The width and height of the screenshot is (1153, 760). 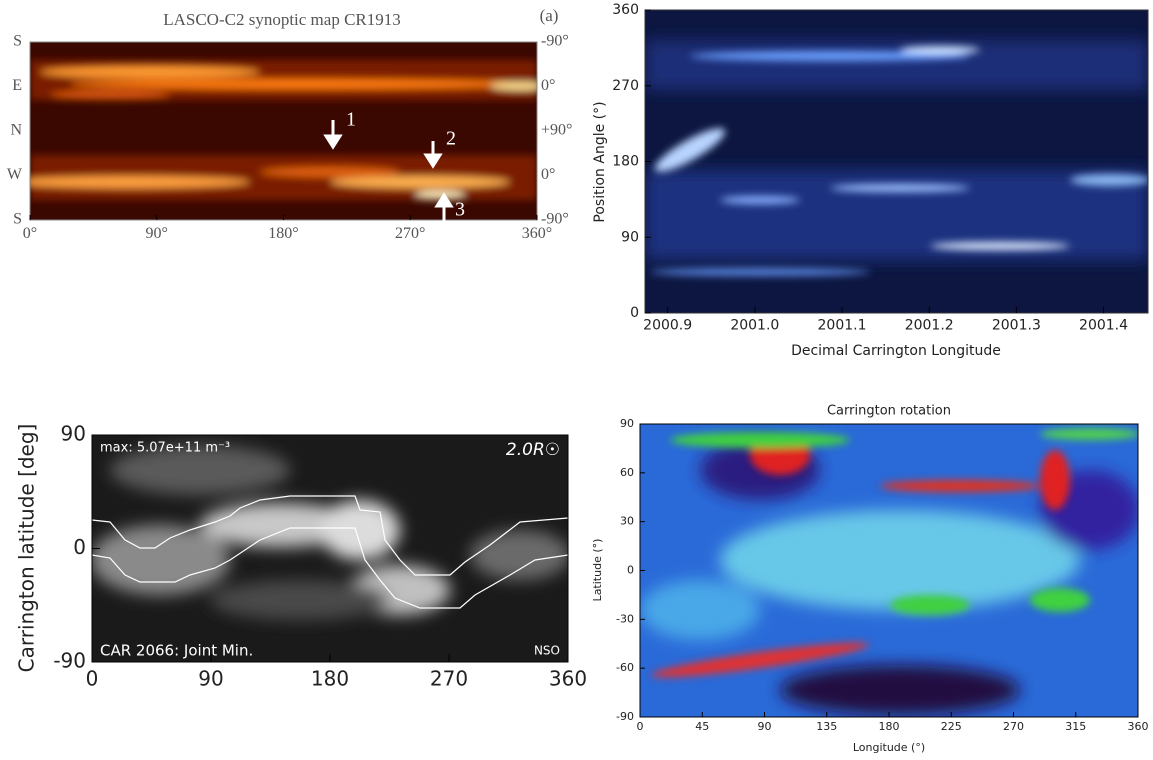 I want to click on x-tick-label: 90°, so click(x=157, y=233).